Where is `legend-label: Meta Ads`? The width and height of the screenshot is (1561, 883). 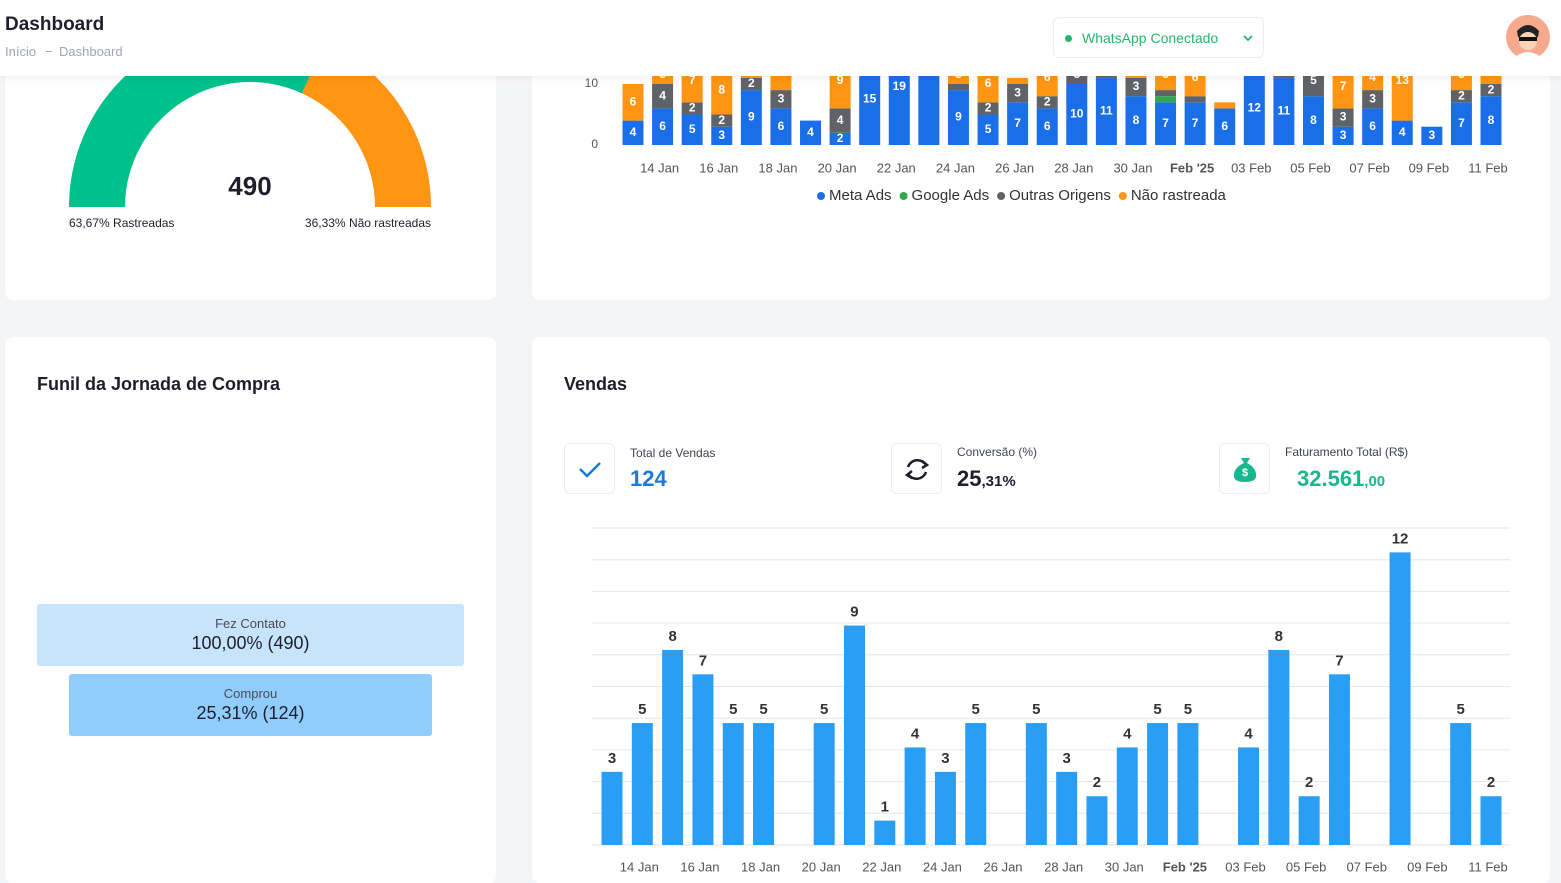
legend-label: Meta Ads is located at coordinates (860, 195).